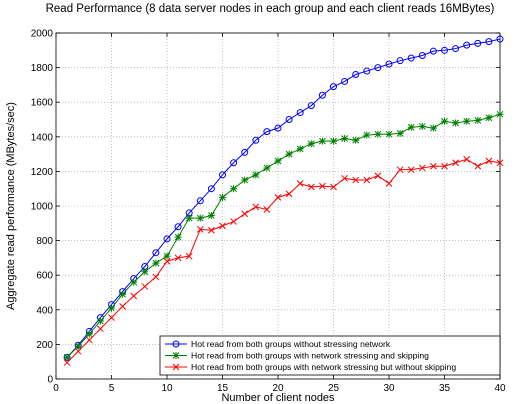  What do you see at coordinates (42, 103) in the screenshot?
I see `y-tick-label: 1600` at bounding box center [42, 103].